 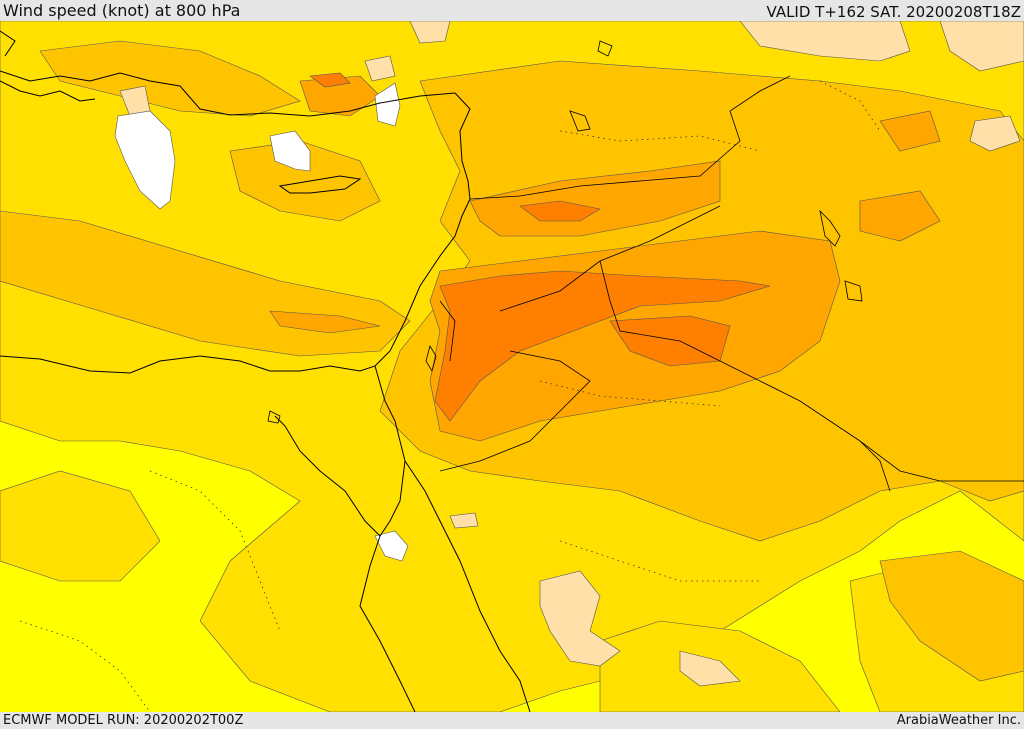 What do you see at coordinates (893, 12) in the screenshot?
I see `valid-time-label: VALID T+162 SAT. 20200208T18Z` at bounding box center [893, 12].